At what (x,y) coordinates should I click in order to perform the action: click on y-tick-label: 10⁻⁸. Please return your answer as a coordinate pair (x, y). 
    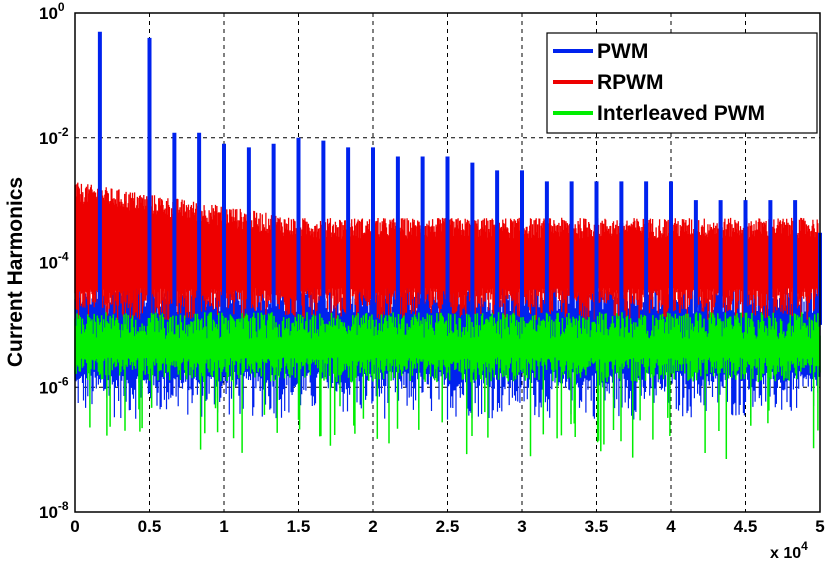
    Looking at the image, I should click on (54, 510).